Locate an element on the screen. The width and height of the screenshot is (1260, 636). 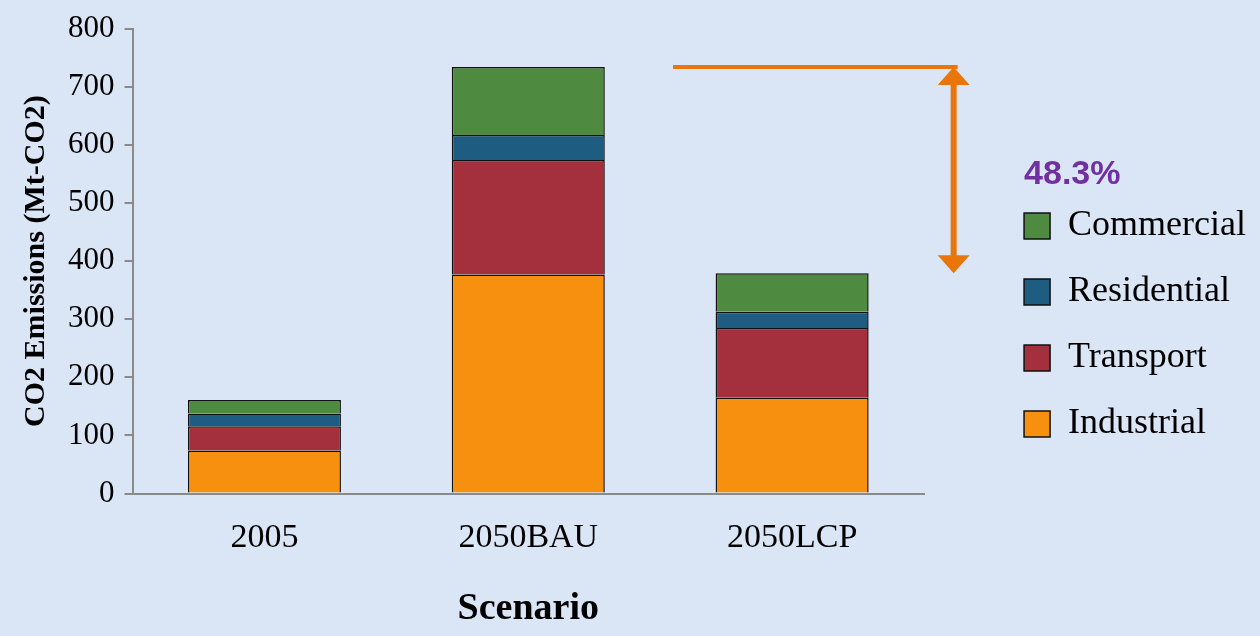
y-tick-label: 800 is located at coordinates (91, 26).